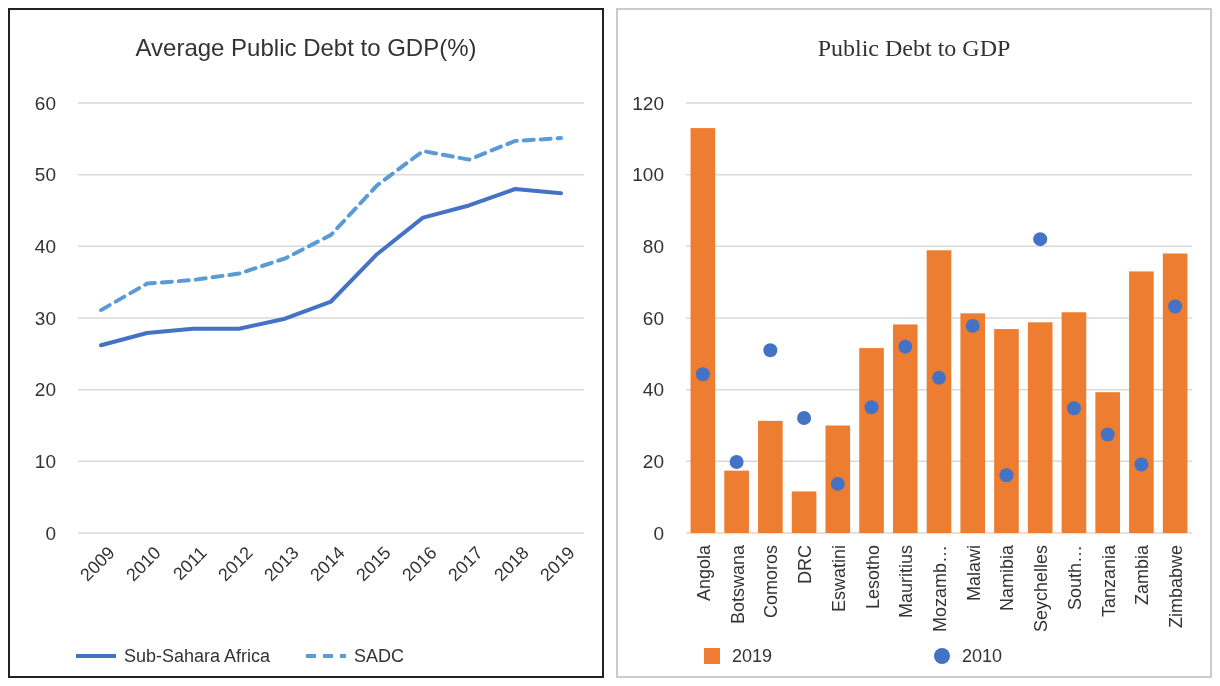  What do you see at coordinates (737, 584) in the screenshot?
I see `x-tick-label: Botswana` at bounding box center [737, 584].